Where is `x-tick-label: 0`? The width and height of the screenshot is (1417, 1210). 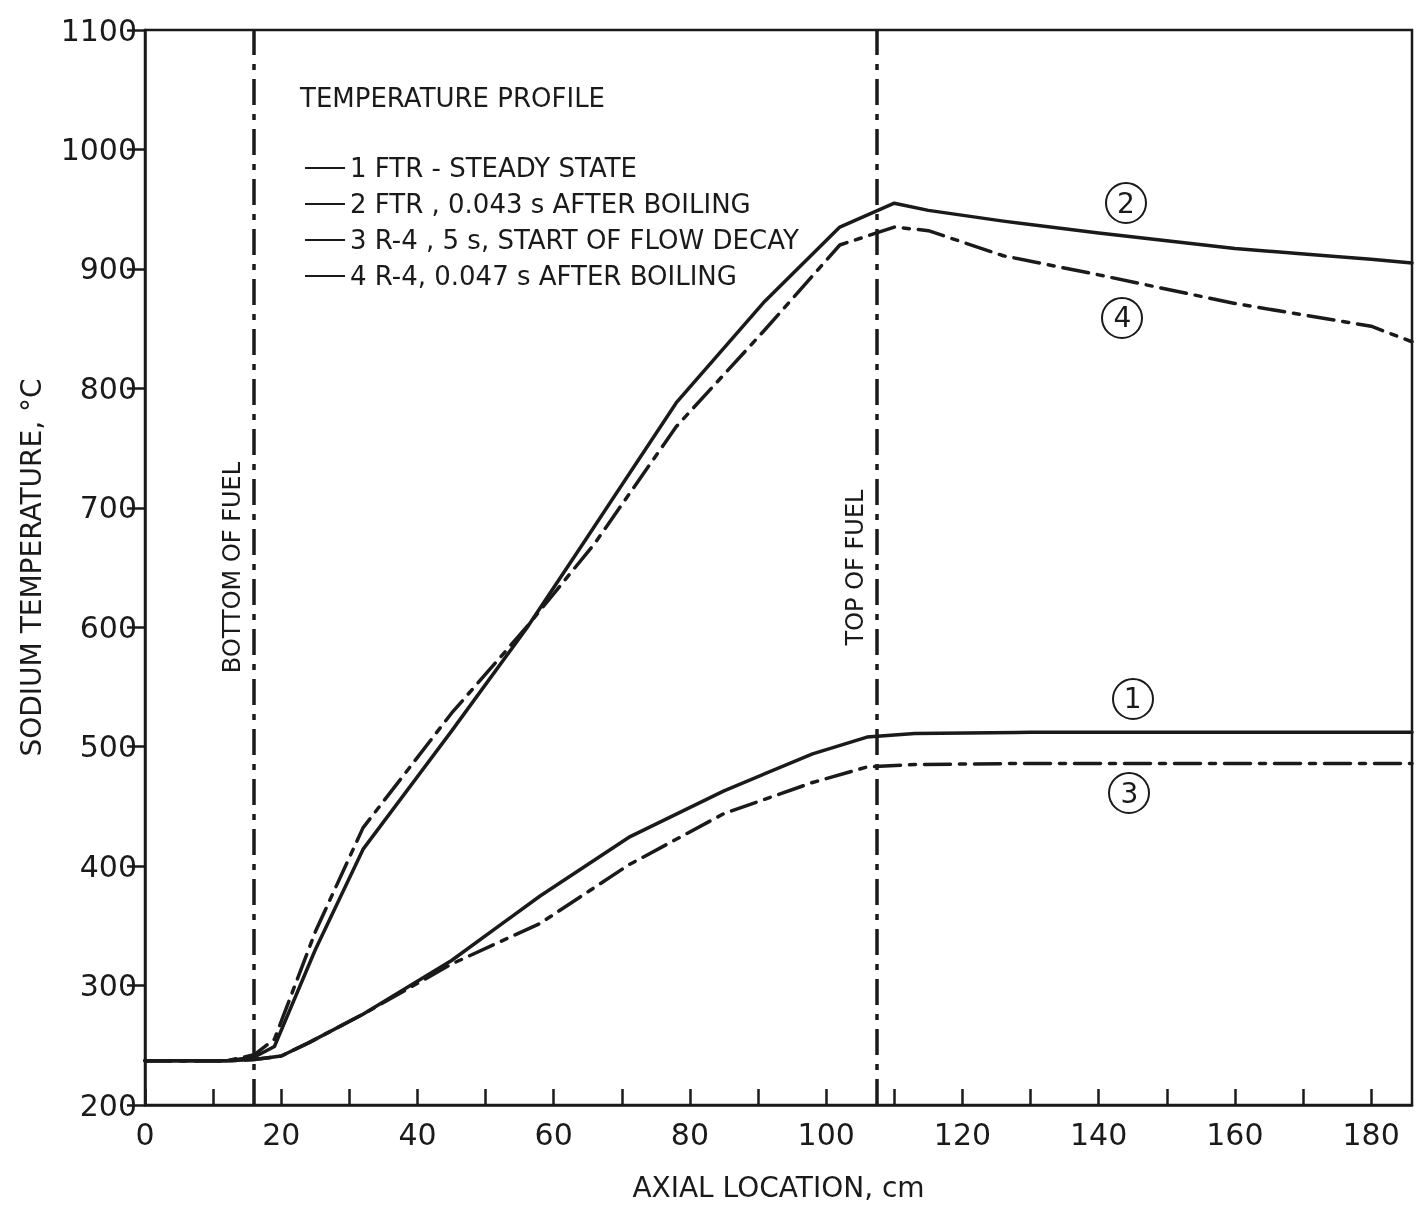
x-tick-label: 0 is located at coordinates (145, 1134).